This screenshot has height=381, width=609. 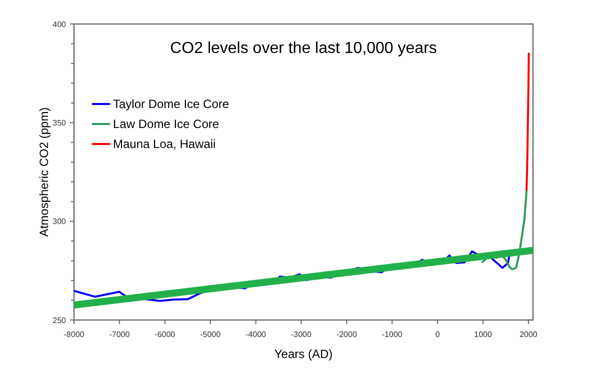 What do you see at coordinates (483, 334) in the screenshot?
I see `x-tick-label: 1000` at bounding box center [483, 334].